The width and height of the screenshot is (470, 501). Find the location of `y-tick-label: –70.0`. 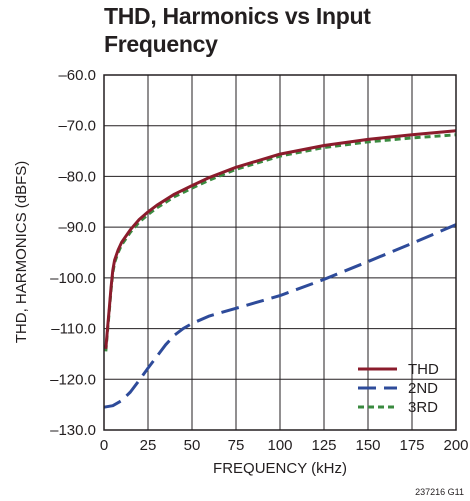

y-tick-label: –70.0 is located at coordinates (77, 126).